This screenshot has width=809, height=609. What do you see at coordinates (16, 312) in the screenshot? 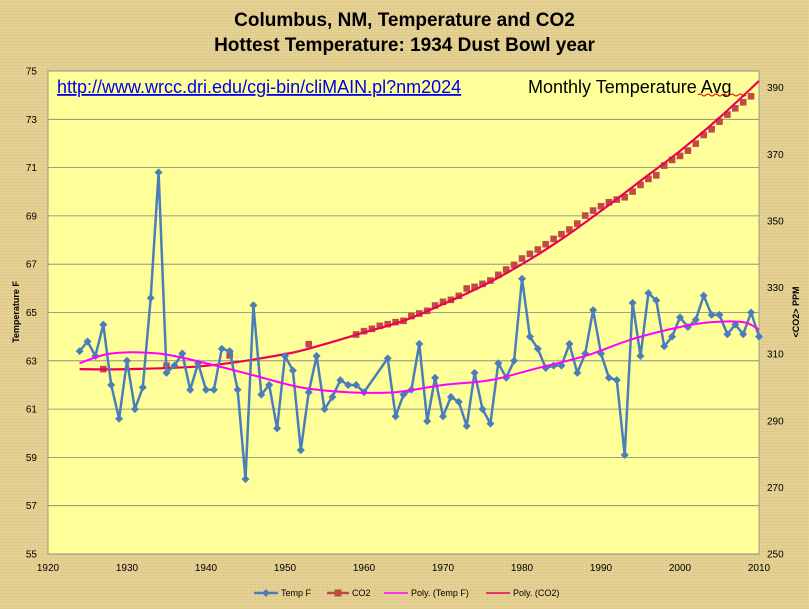
I see `y-axis-label: Temperature F` at bounding box center [16, 312].